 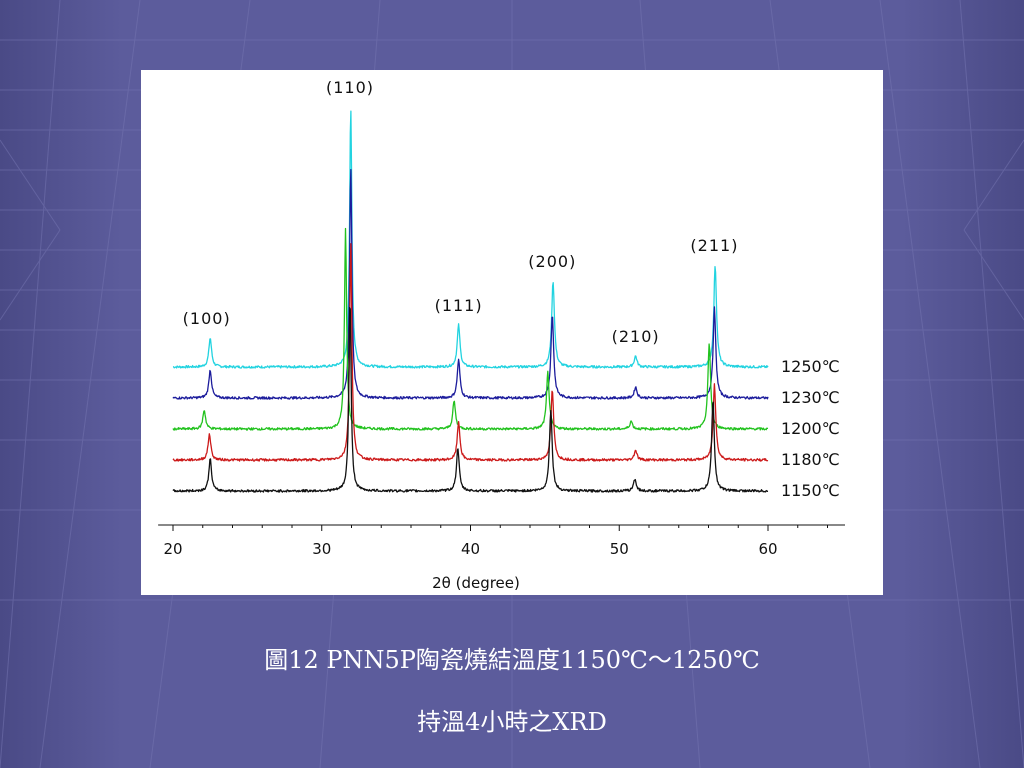 I want to click on peak-label: (111), so click(x=459, y=305).